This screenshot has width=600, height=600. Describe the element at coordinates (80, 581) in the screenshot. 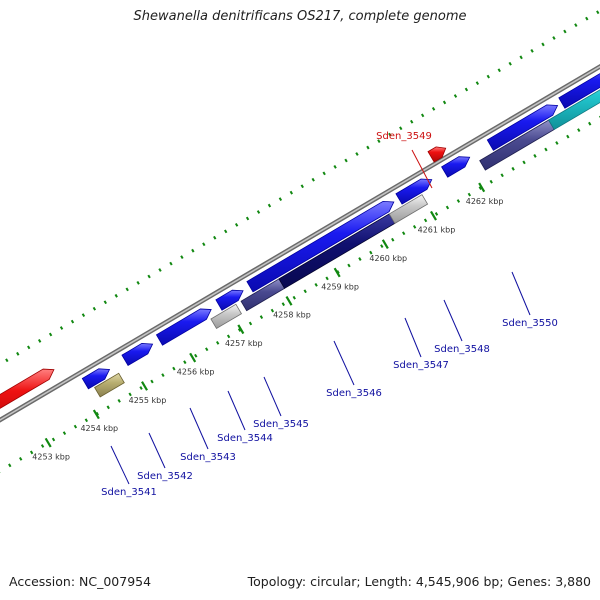

I see `accession-text: Accession: NC_007954` at that location.